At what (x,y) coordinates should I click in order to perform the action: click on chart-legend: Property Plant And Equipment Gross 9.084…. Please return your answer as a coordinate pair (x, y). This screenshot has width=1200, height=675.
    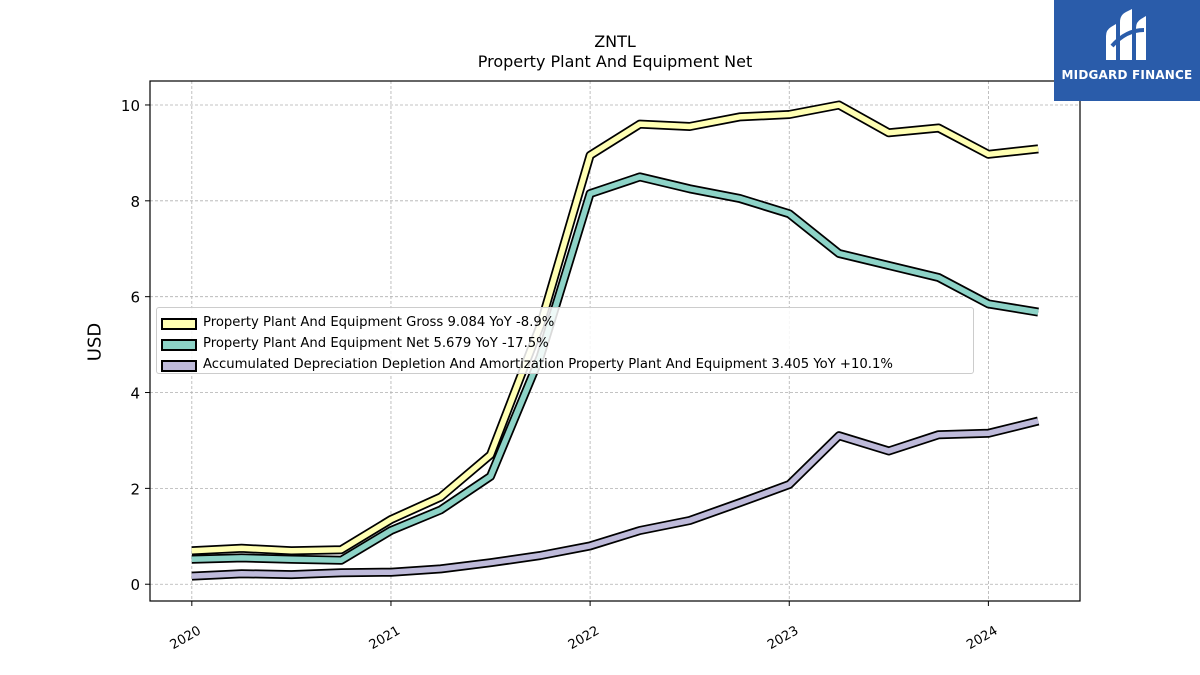
    Looking at the image, I should click on (565, 340).